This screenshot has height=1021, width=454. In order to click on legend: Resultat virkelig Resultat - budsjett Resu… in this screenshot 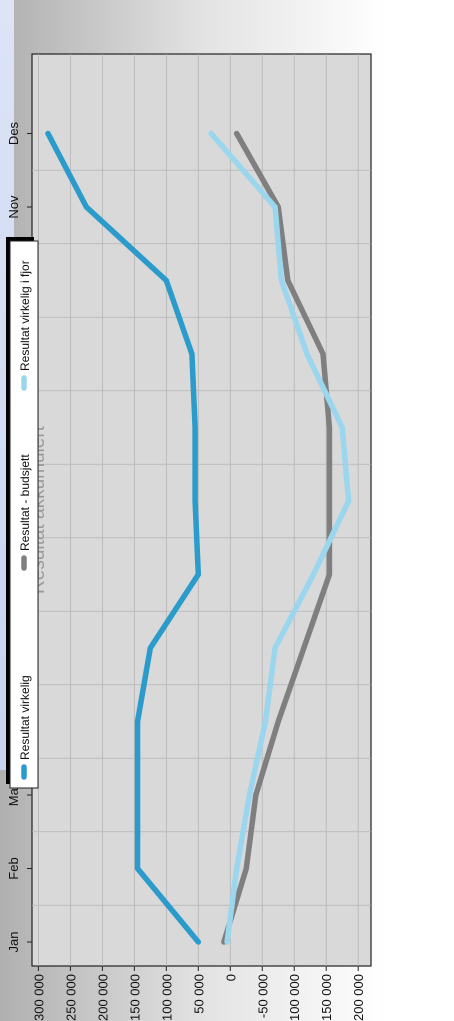, I will do `click(22, 512)`.